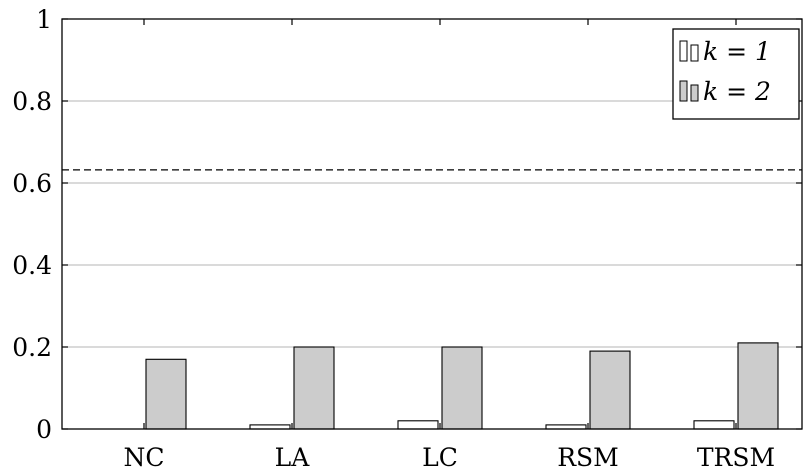 The height and width of the screenshot is (474, 805). Describe the element at coordinates (32, 183) in the screenshot. I see `y-tick-label: 0.6` at that location.